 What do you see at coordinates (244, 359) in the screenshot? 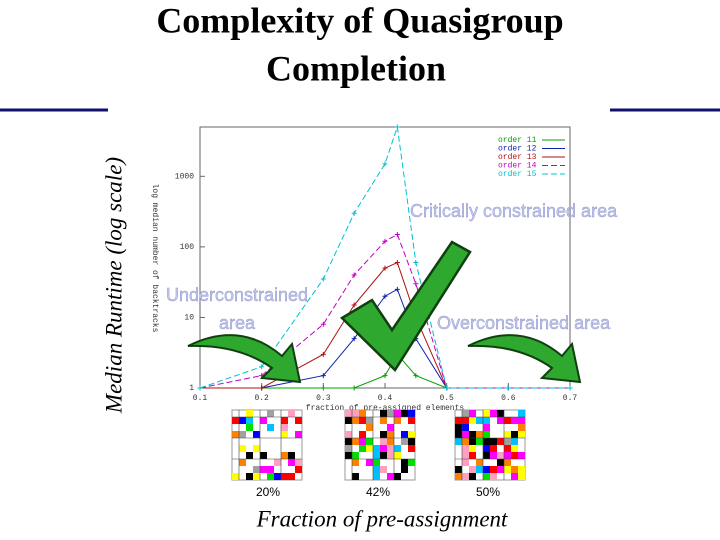
I see `arrow` at bounding box center [244, 359].